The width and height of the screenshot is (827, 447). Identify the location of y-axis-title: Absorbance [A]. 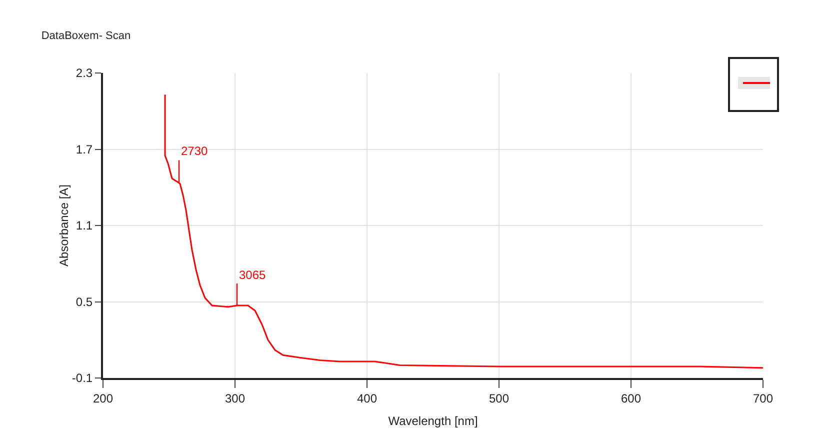
(64, 225).